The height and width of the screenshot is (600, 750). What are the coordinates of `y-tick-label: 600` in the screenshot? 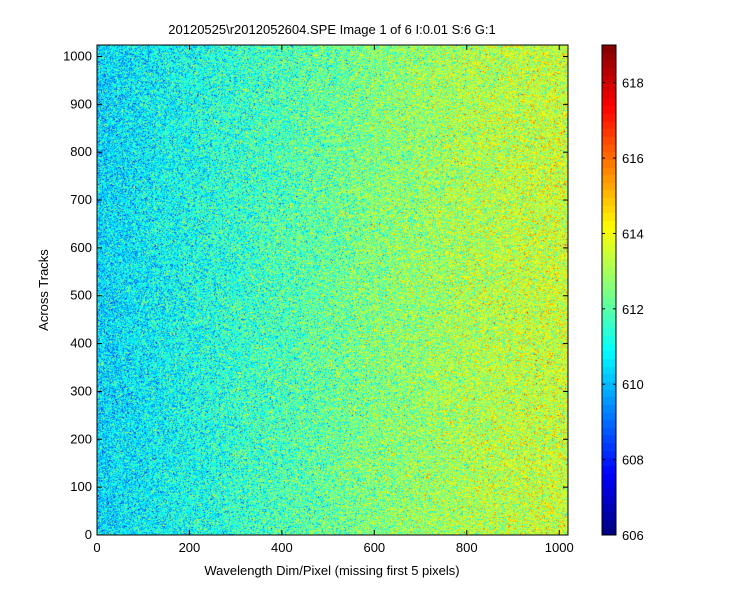 It's located at (81, 247).